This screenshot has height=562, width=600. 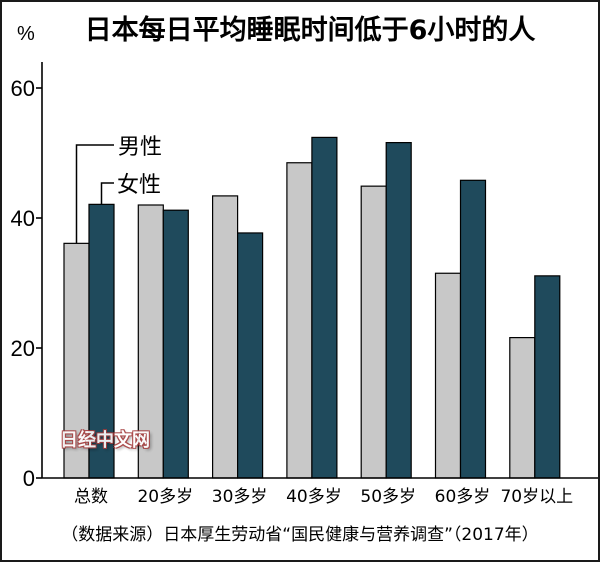 What do you see at coordinates (23, 218) in the screenshot?
I see `y-tick-label: 40` at bounding box center [23, 218].